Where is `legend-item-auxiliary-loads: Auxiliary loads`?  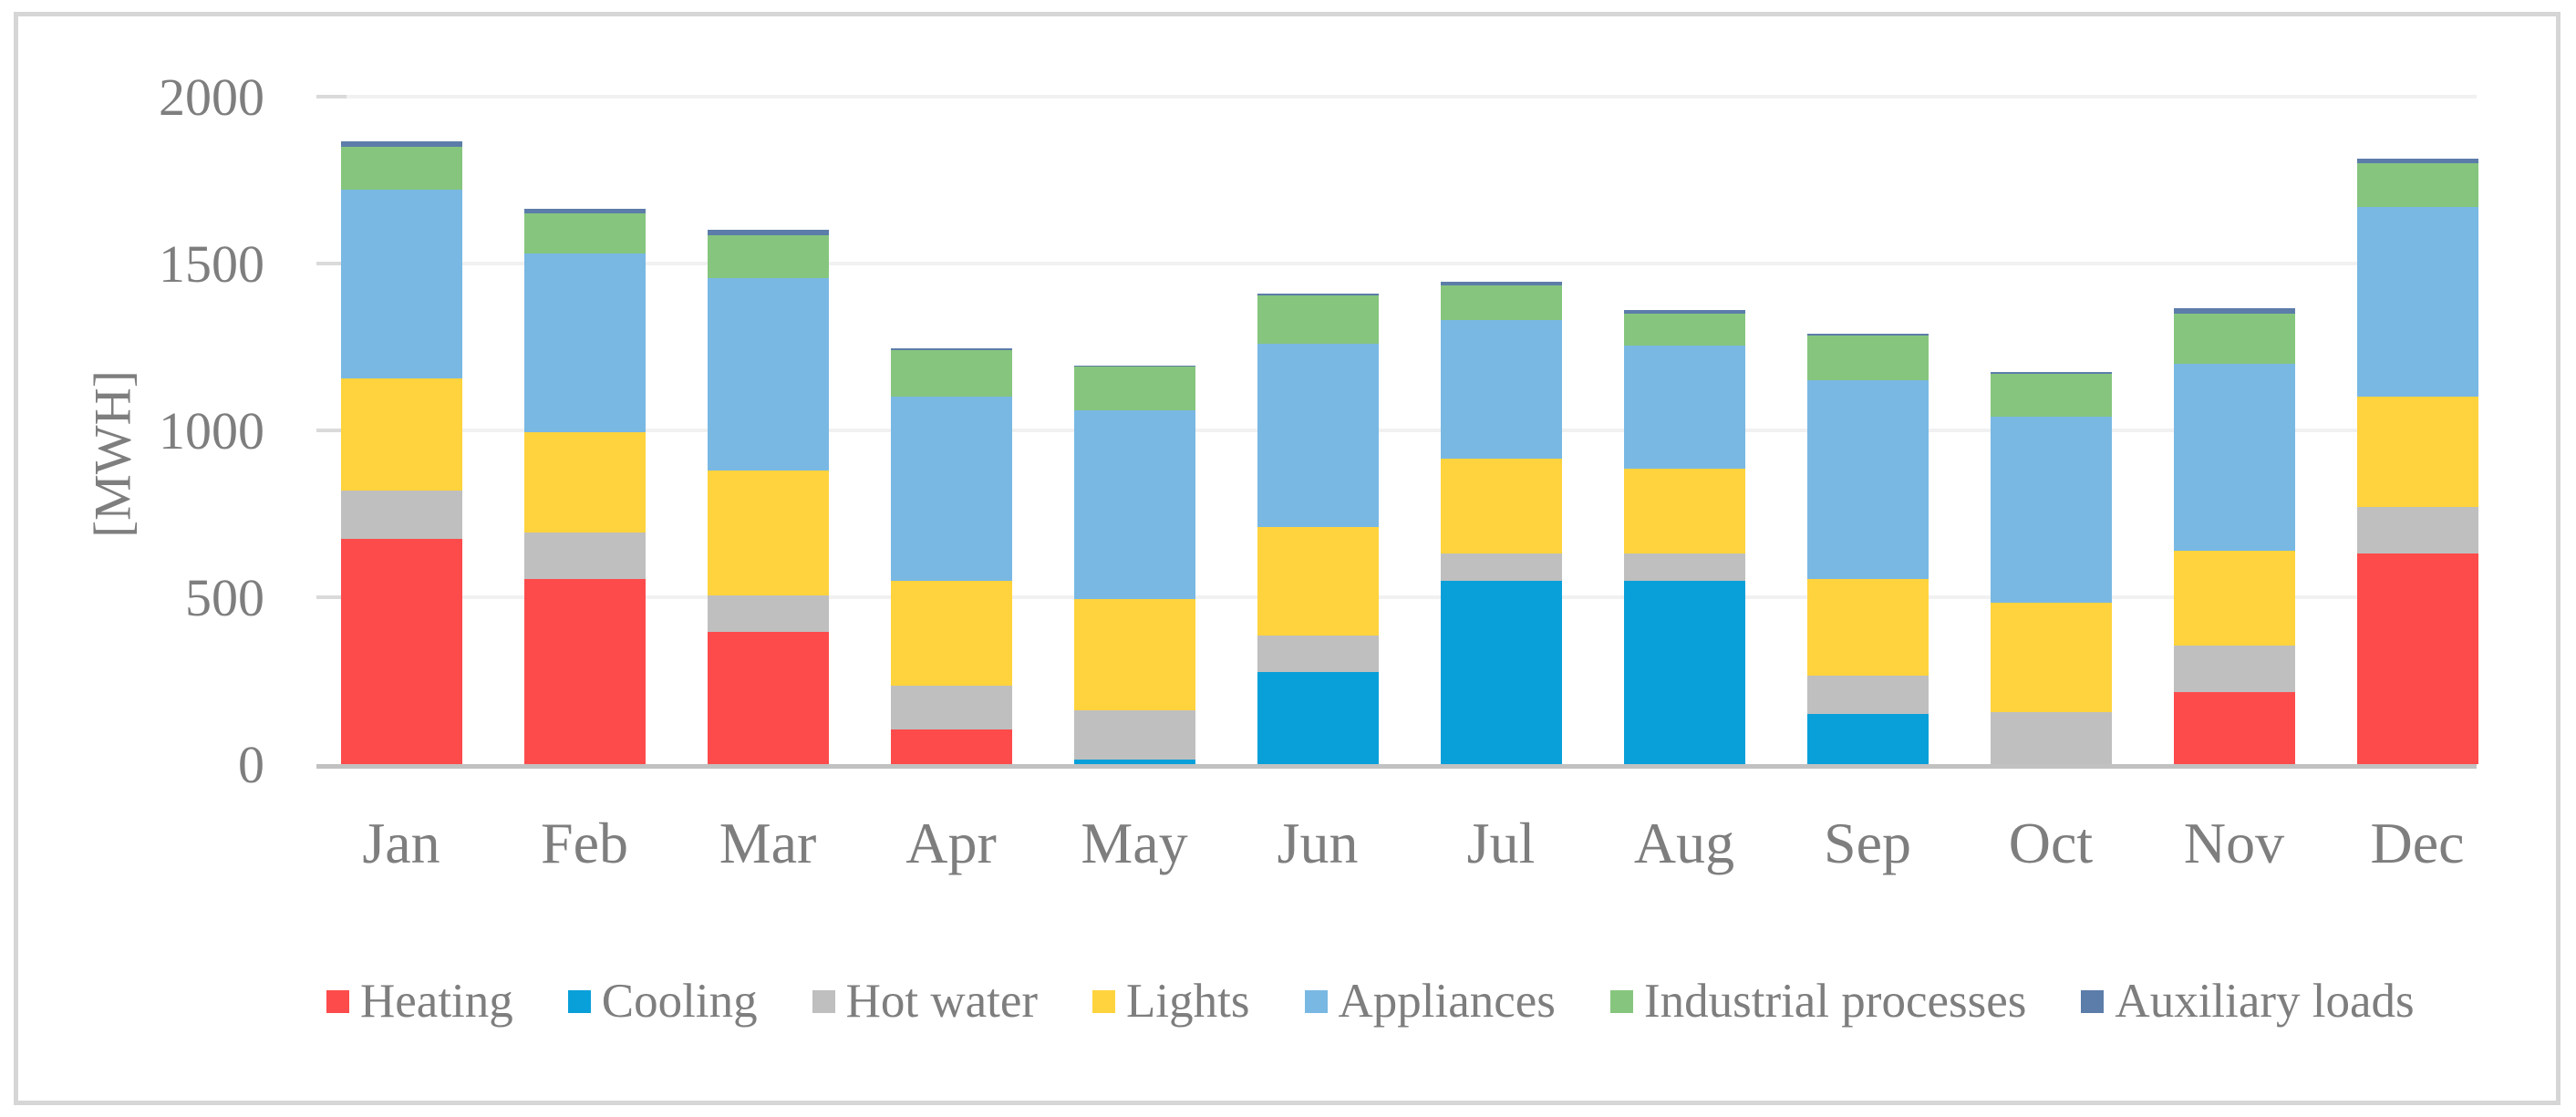 legend-item-auxiliary-loads: Auxiliary loads is located at coordinates (2248, 1002).